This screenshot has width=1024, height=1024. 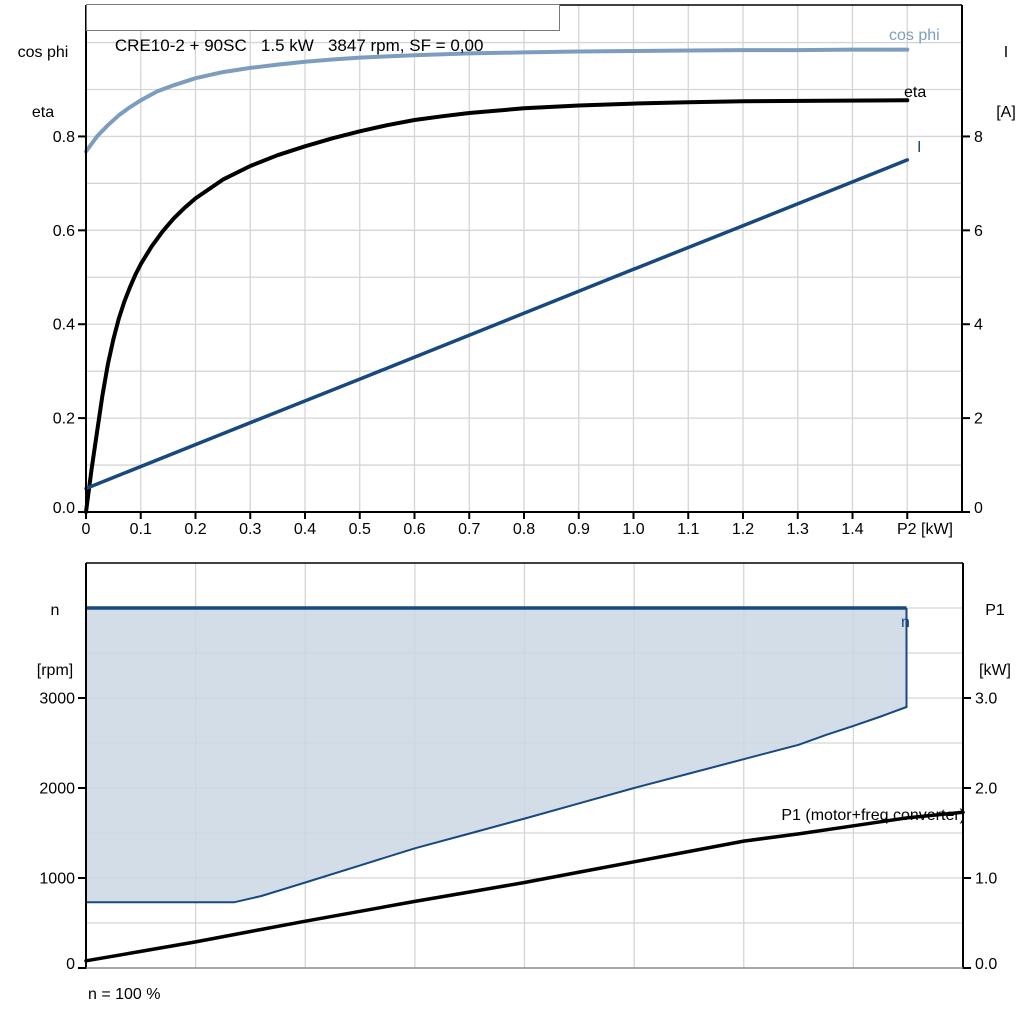 What do you see at coordinates (978, 325) in the screenshot?
I see `right-tick-label: 4` at bounding box center [978, 325].